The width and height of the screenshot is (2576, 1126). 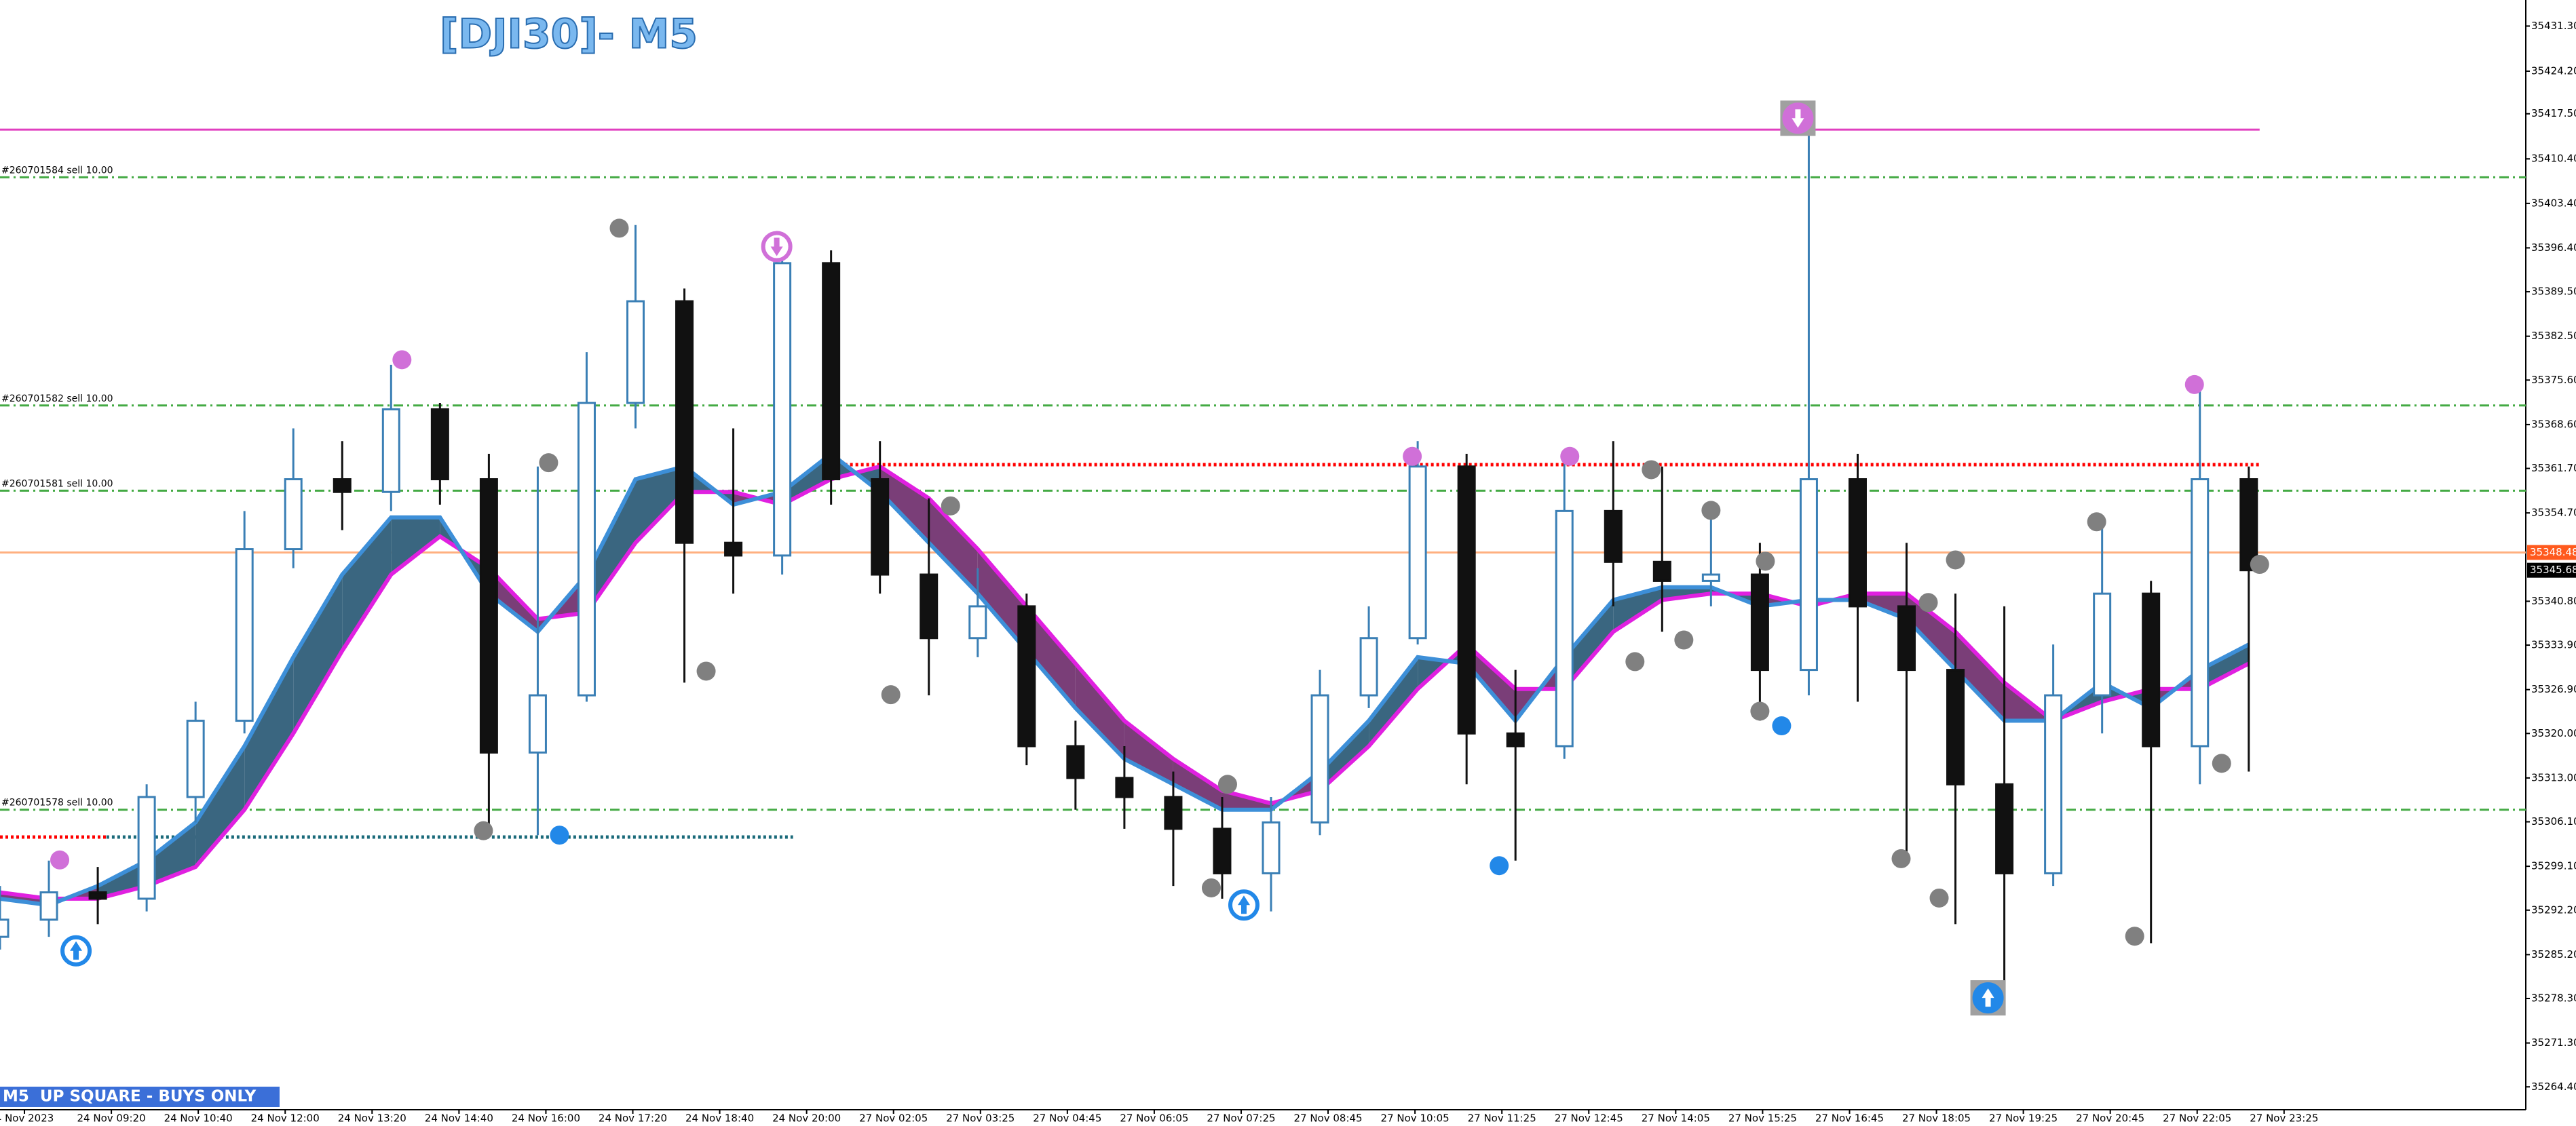 What do you see at coordinates (2024, 1118) in the screenshot?
I see `x-tick-label: 27 Nov 19:25` at bounding box center [2024, 1118].